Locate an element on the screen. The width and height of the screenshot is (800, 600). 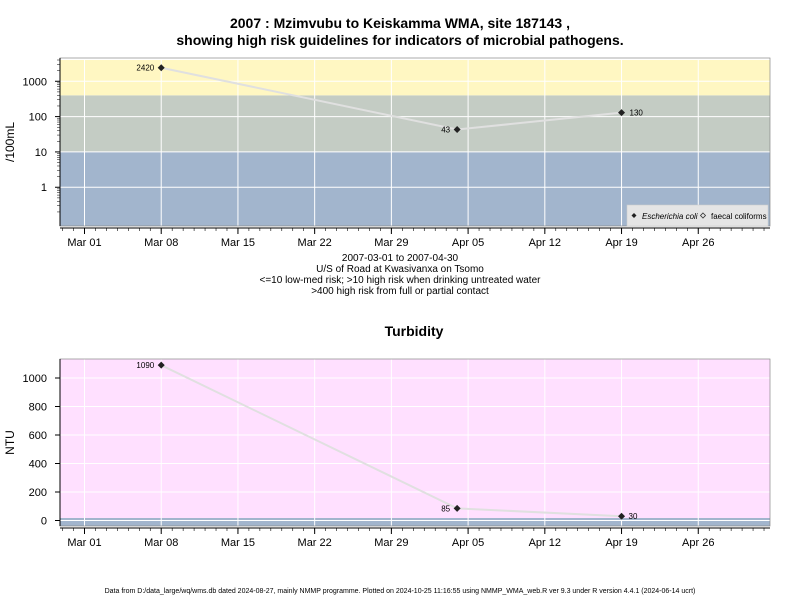
y-tick-label: 400 is located at coordinates (38, 465).